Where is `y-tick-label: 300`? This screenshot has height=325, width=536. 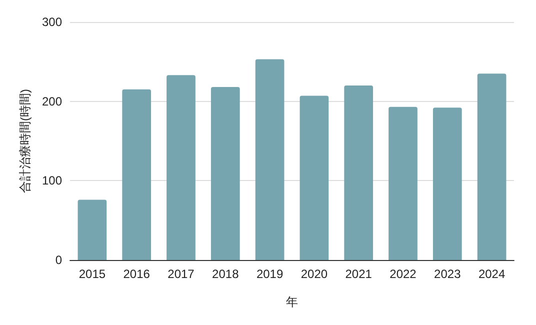 y-tick-label: 300 is located at coordinates (52, 22).